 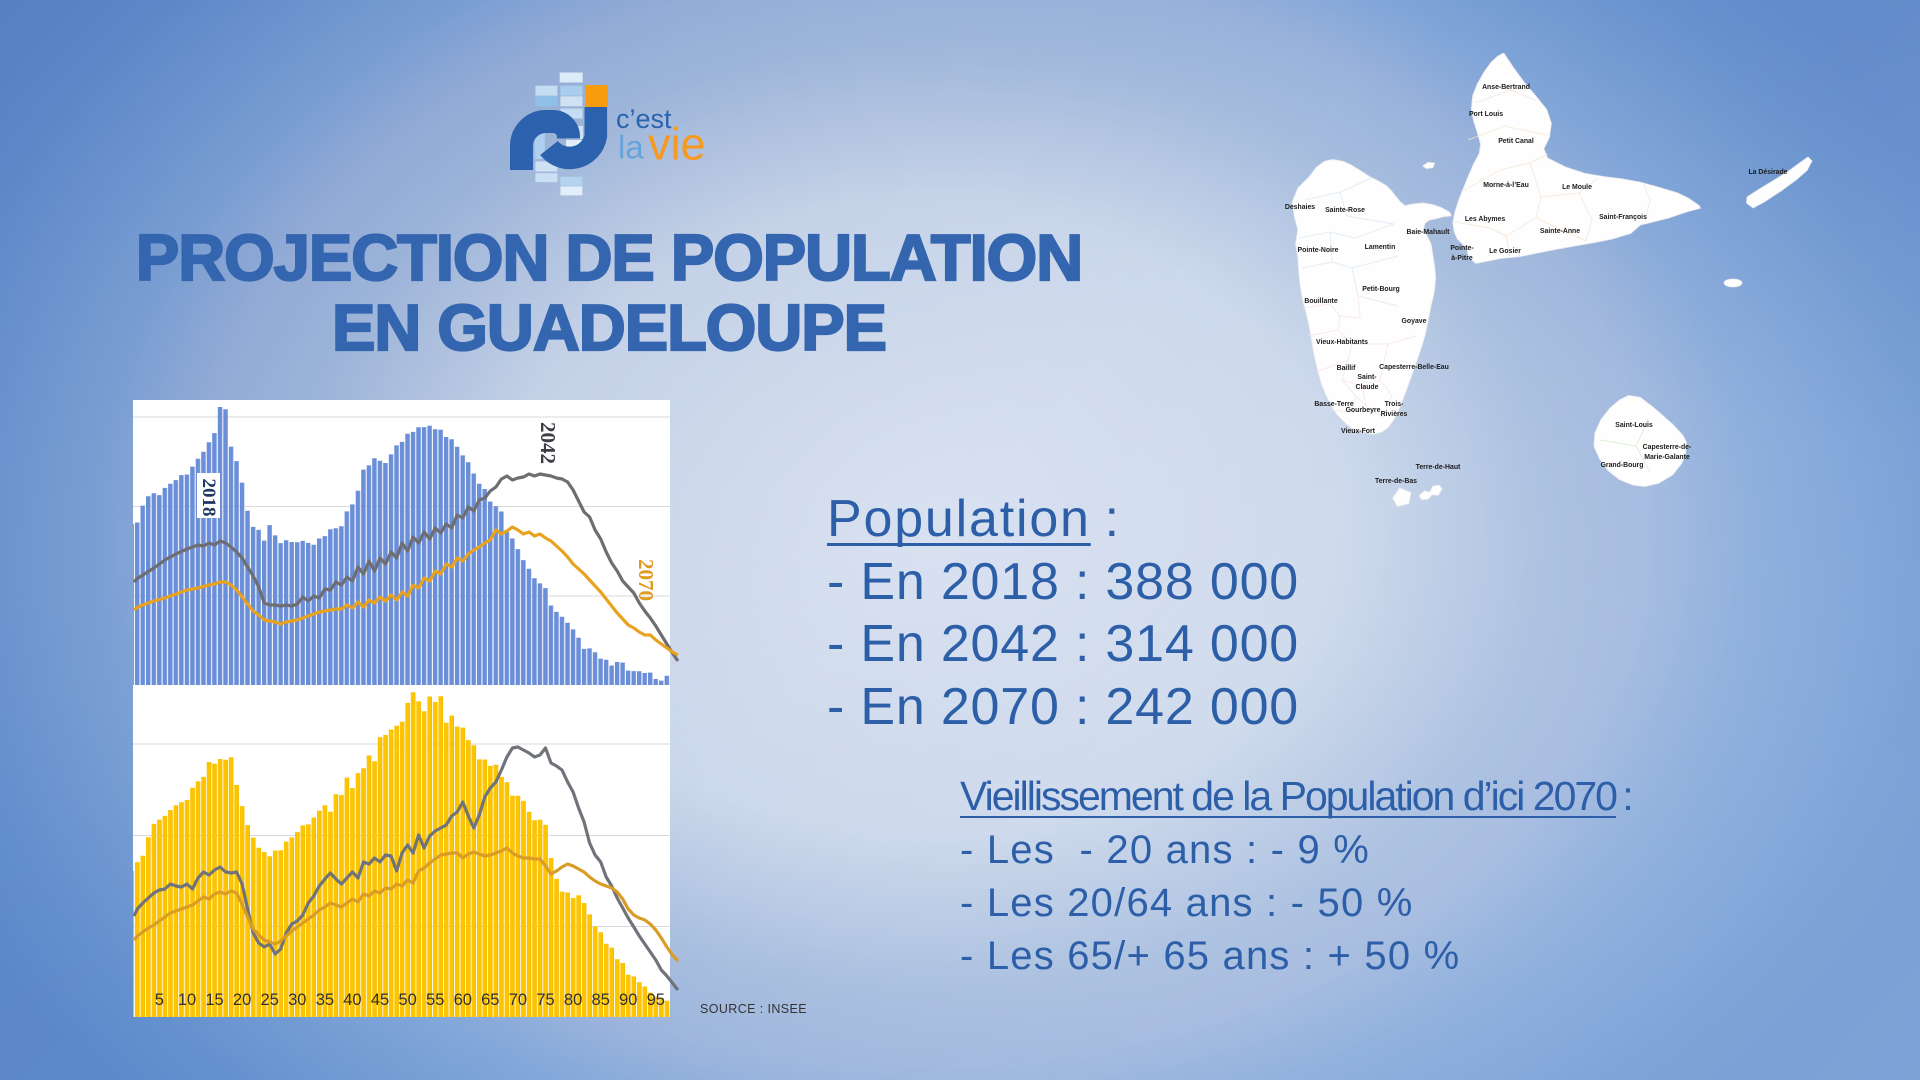 What do you see at coordinates (1367, 377) in the screenshot?
I see `svg-text: Saint-` at bounding box center [1367, 377].